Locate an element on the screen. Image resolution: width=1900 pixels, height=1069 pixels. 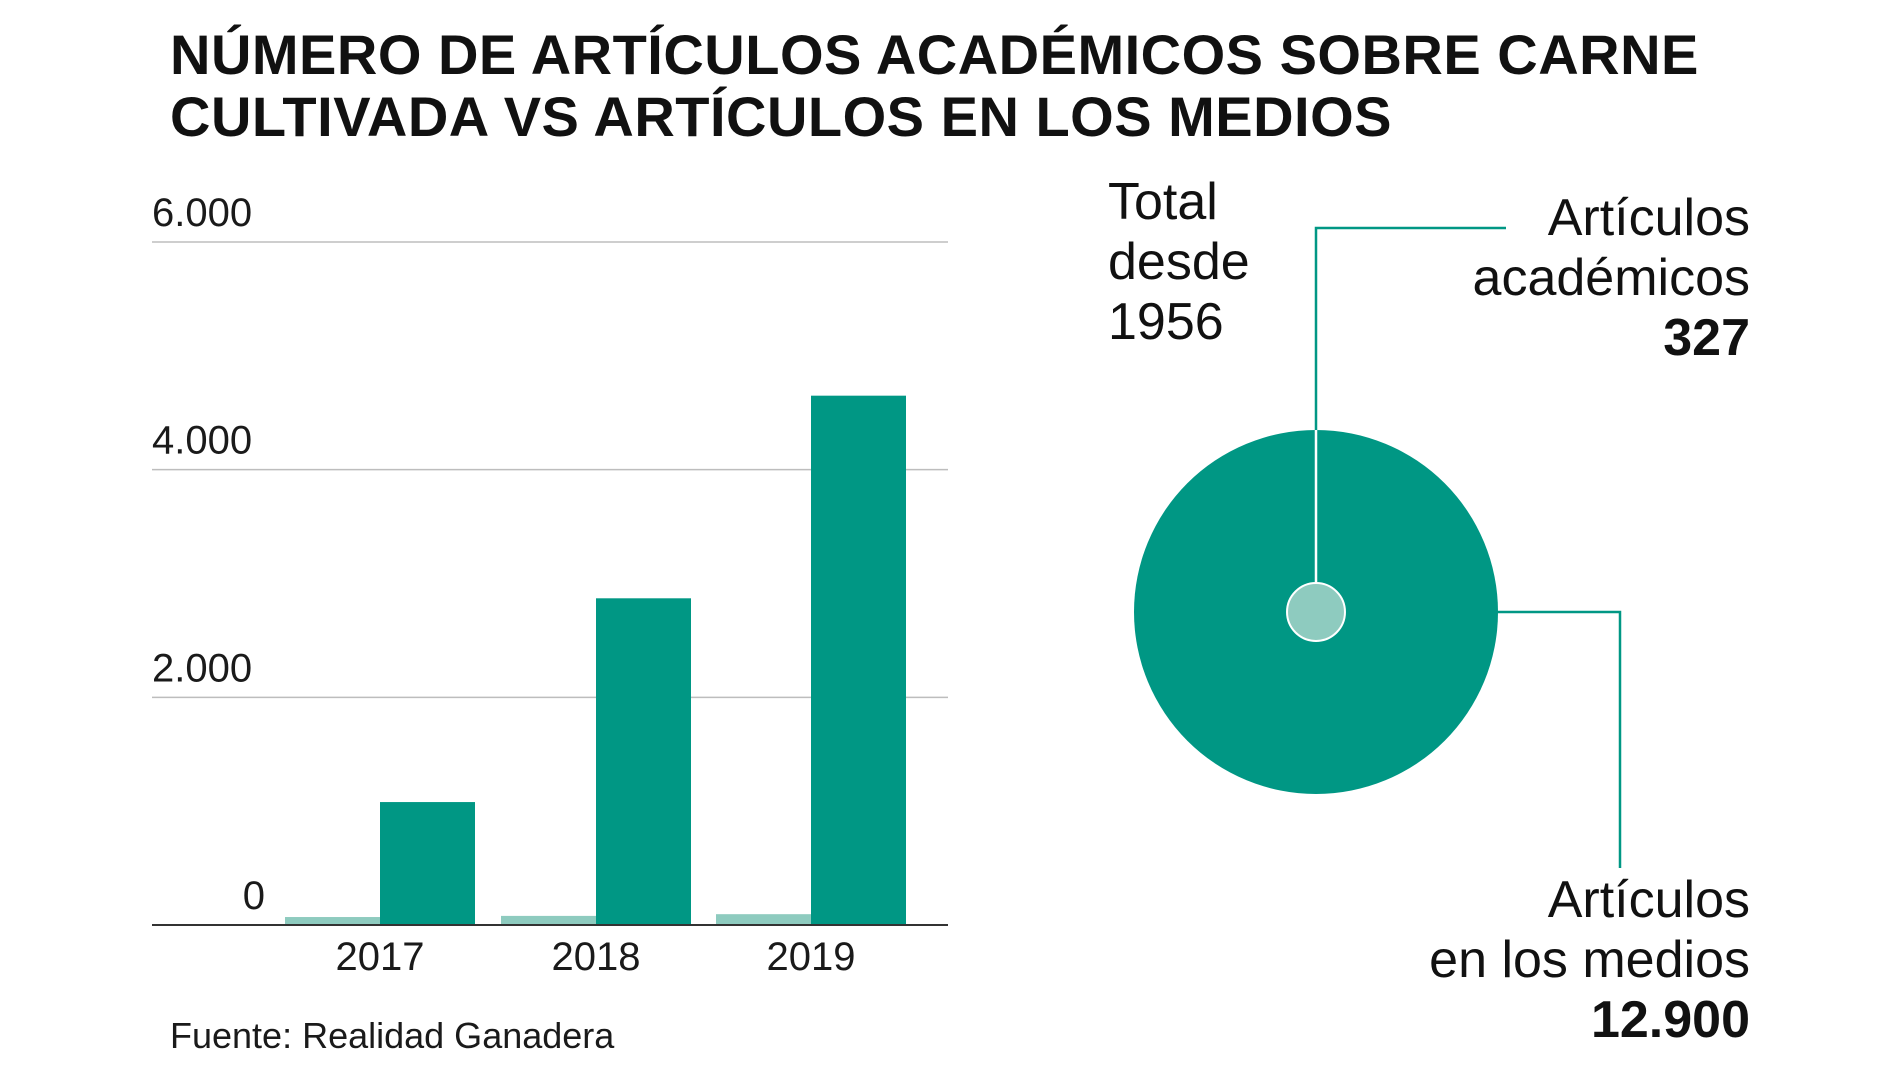
bar-media-2017 is located at coordinates (427, 863).